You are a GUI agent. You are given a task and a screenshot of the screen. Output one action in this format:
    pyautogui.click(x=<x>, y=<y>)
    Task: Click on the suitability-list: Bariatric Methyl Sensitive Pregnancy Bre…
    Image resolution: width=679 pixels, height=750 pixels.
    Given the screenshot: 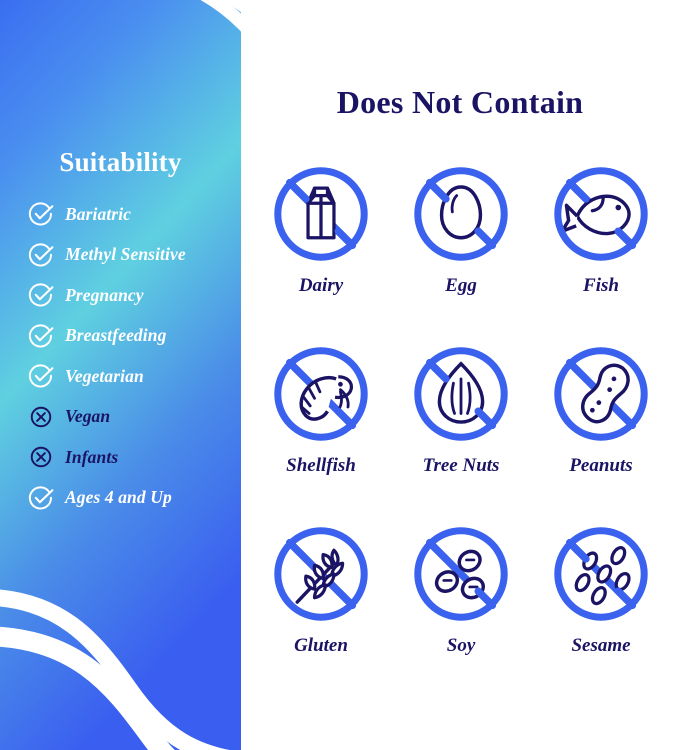 What is the action you would take?
    pyautogui.click(x=134, y=356)
    